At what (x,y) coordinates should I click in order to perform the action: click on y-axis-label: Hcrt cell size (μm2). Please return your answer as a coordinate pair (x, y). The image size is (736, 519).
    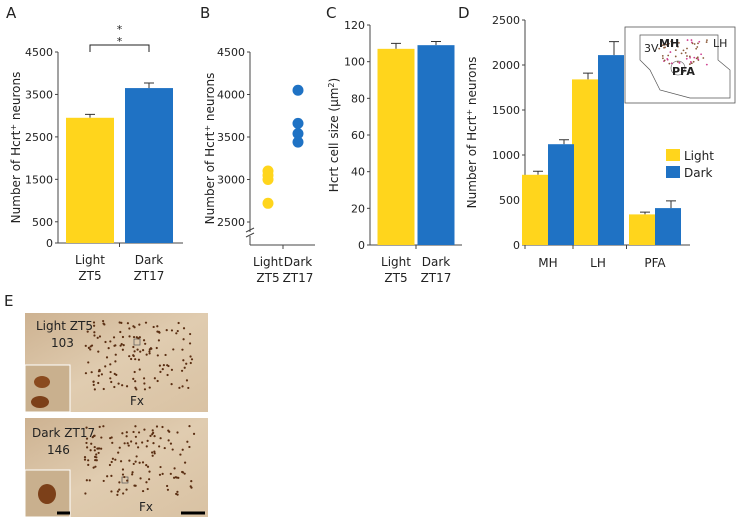
    Looking at the image, I should click on (334, 135).